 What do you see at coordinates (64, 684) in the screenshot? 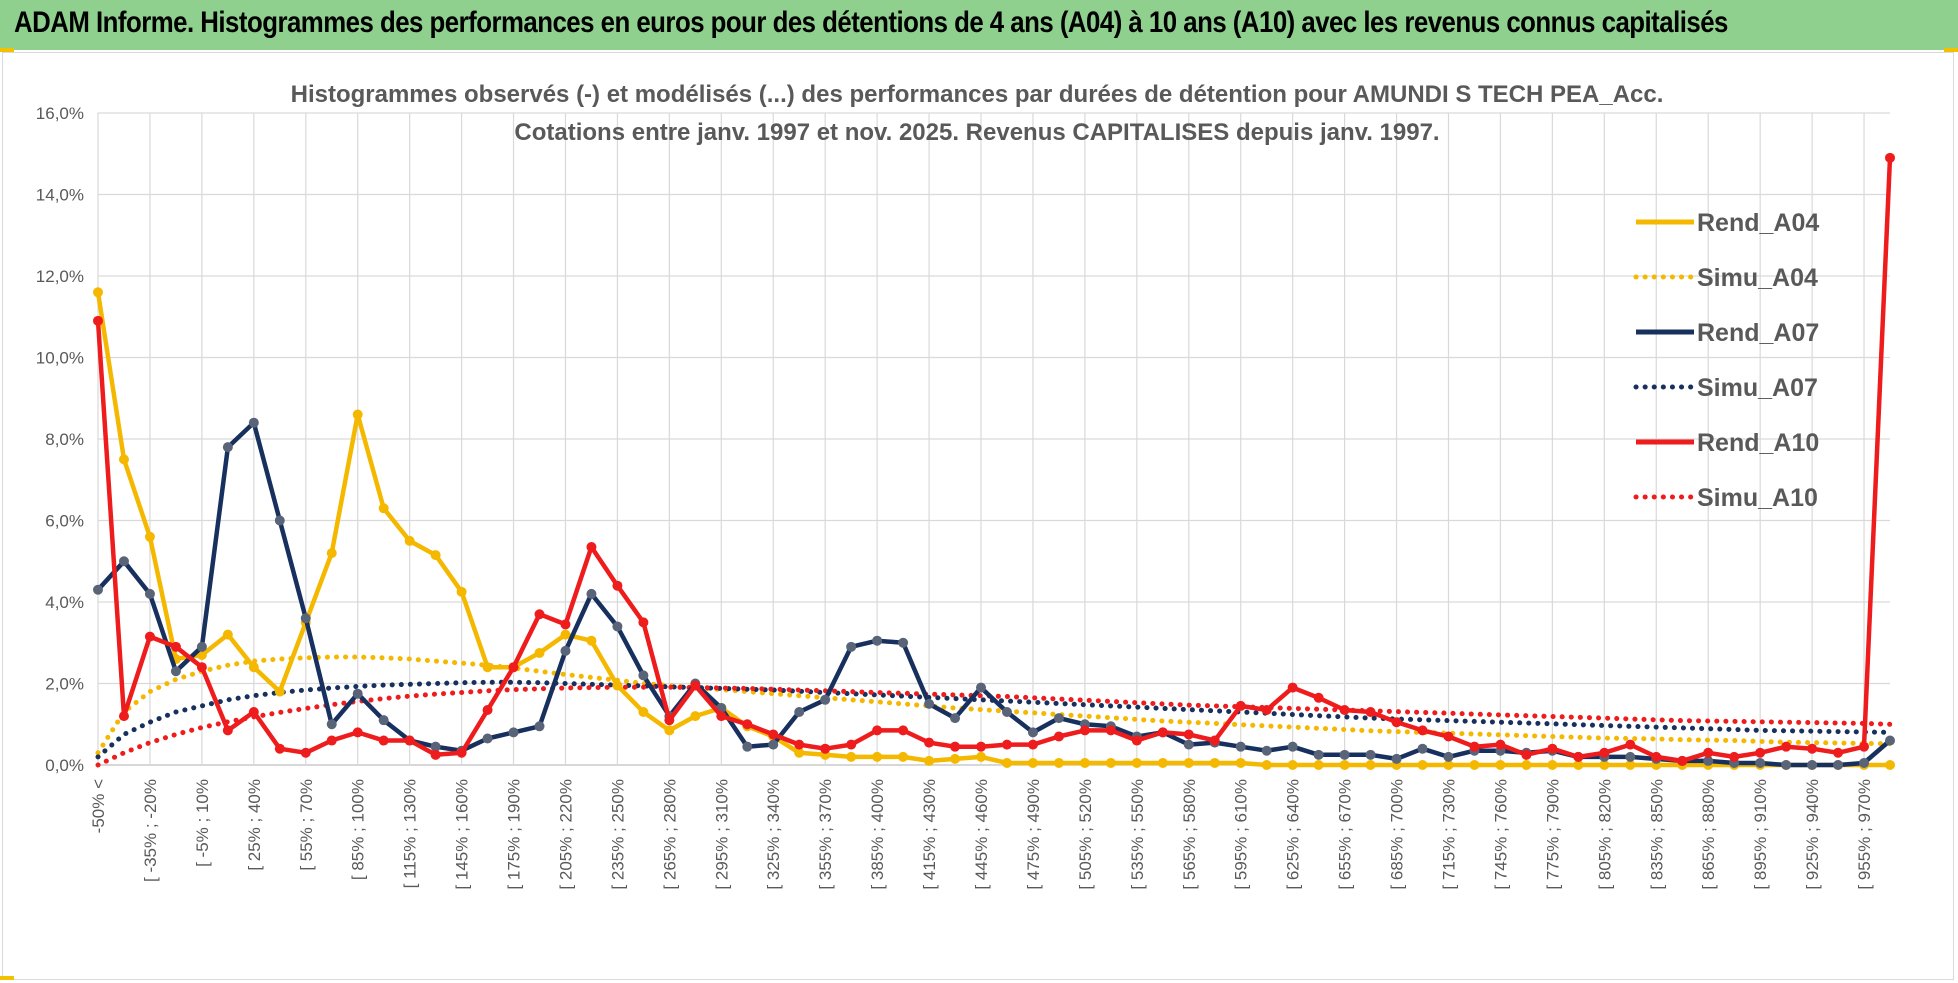
I see `y-tick-label: 2,0%` at bounding box center [64, 684].